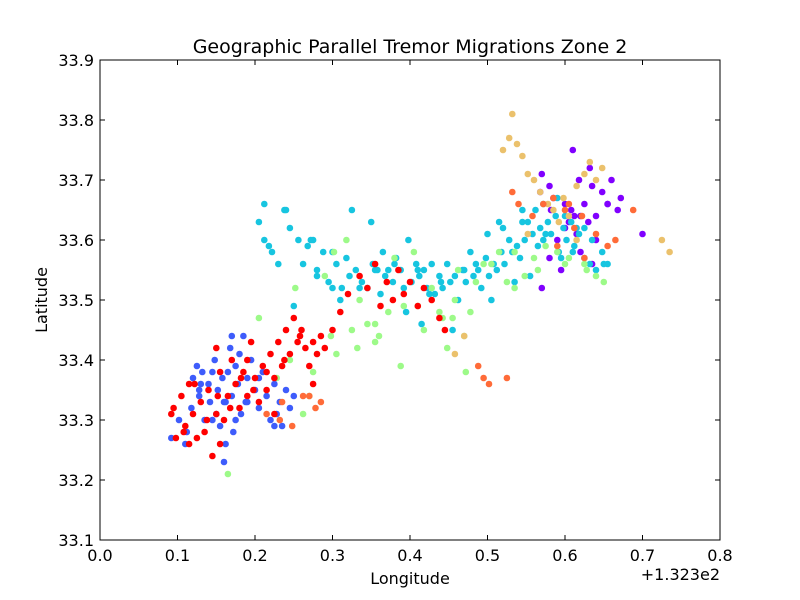 The width and height of the screenshot is (800, 600). Describe the element at coordinates (76, 180) in the screenshot. I see `y-tick-label: 33.7` at that location.